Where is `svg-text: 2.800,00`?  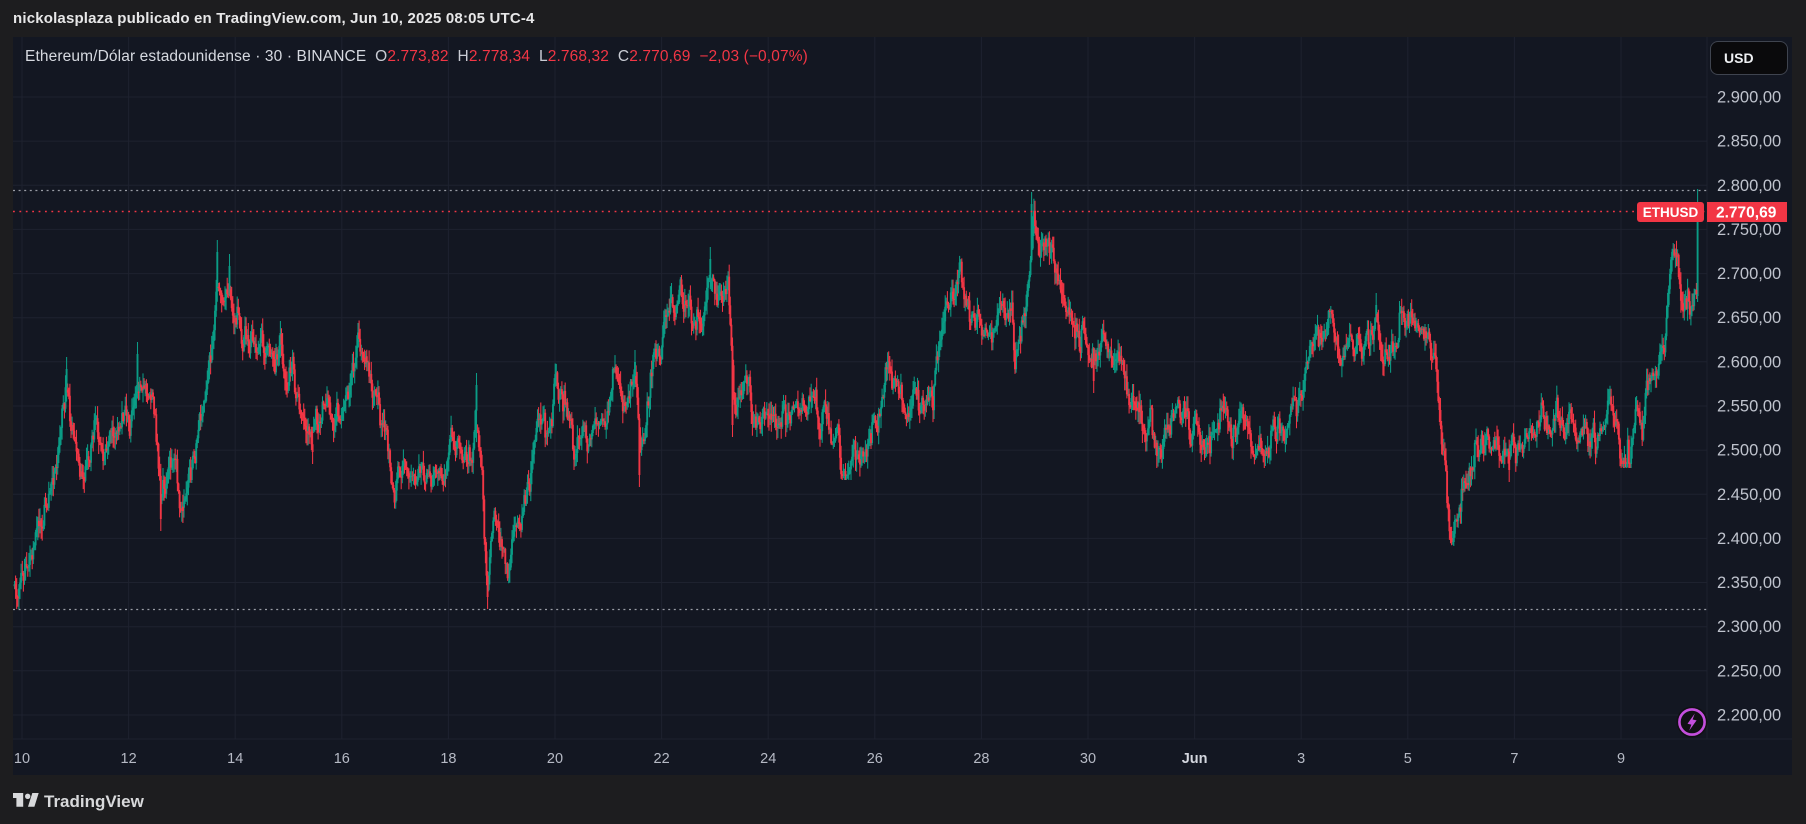
svg-text: 2.800,00 is located at coordinates (1749, 186).